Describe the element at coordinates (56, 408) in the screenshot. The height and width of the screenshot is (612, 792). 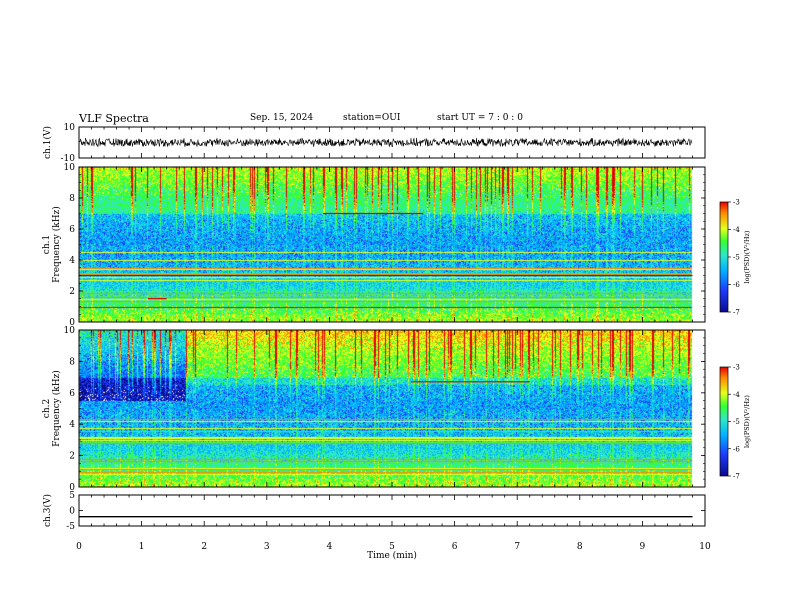
I see `ch2-spec-ylabel: Frequency (kHz)` at that location.